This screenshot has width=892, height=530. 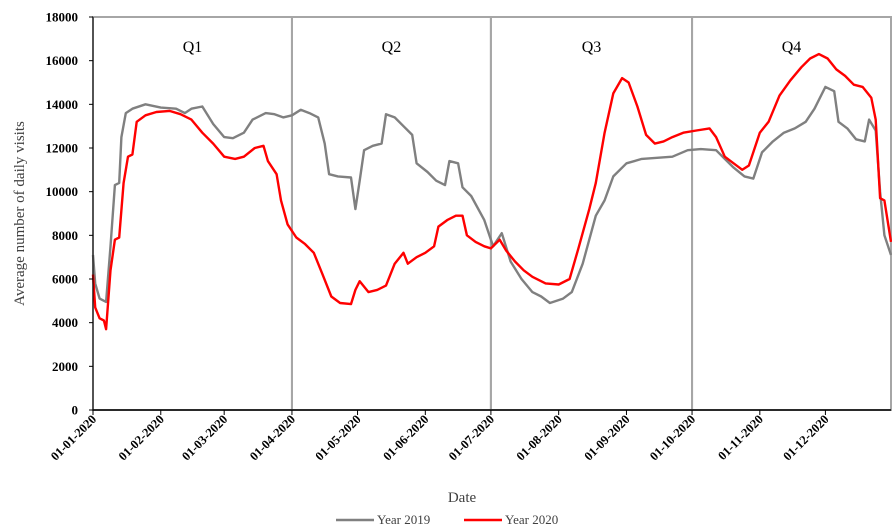 I want to click on x-tick-label: 01-07-2020, so click(x=471, y=437).